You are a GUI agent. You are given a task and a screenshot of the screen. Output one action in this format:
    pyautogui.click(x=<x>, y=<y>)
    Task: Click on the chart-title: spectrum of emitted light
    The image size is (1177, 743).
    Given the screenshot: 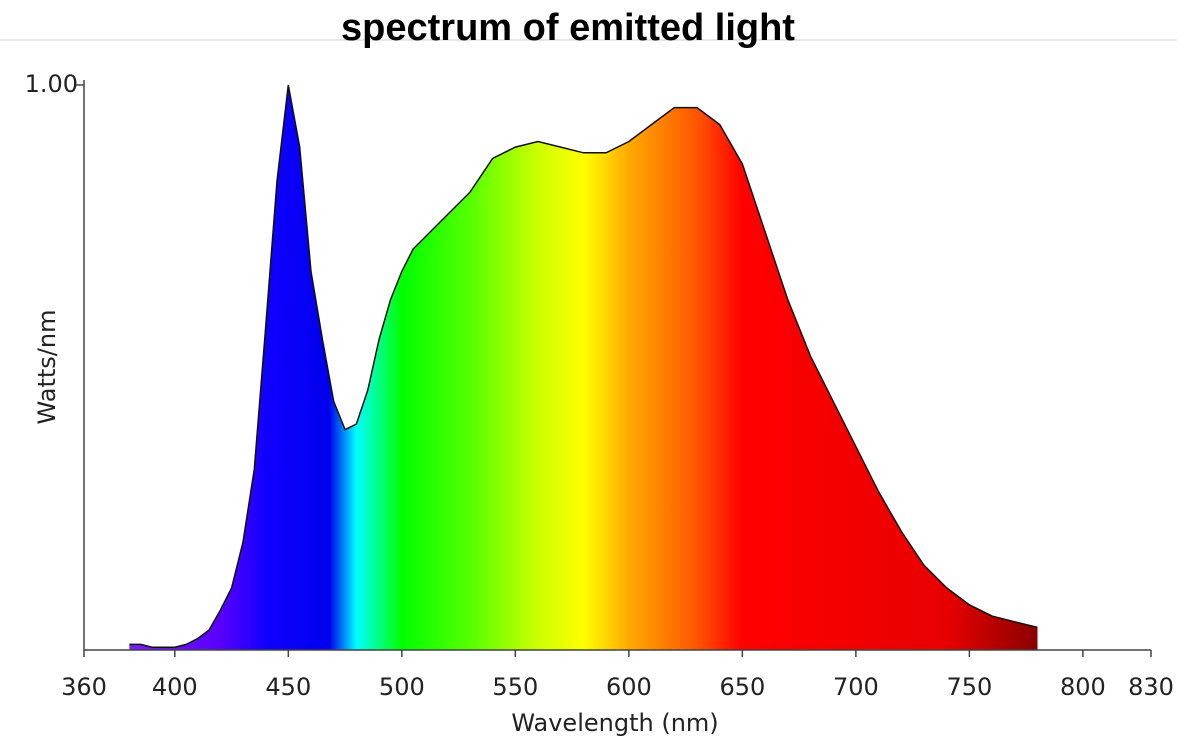 What is the action you would take?
    pyautogui.click(x=568, y=28)
    